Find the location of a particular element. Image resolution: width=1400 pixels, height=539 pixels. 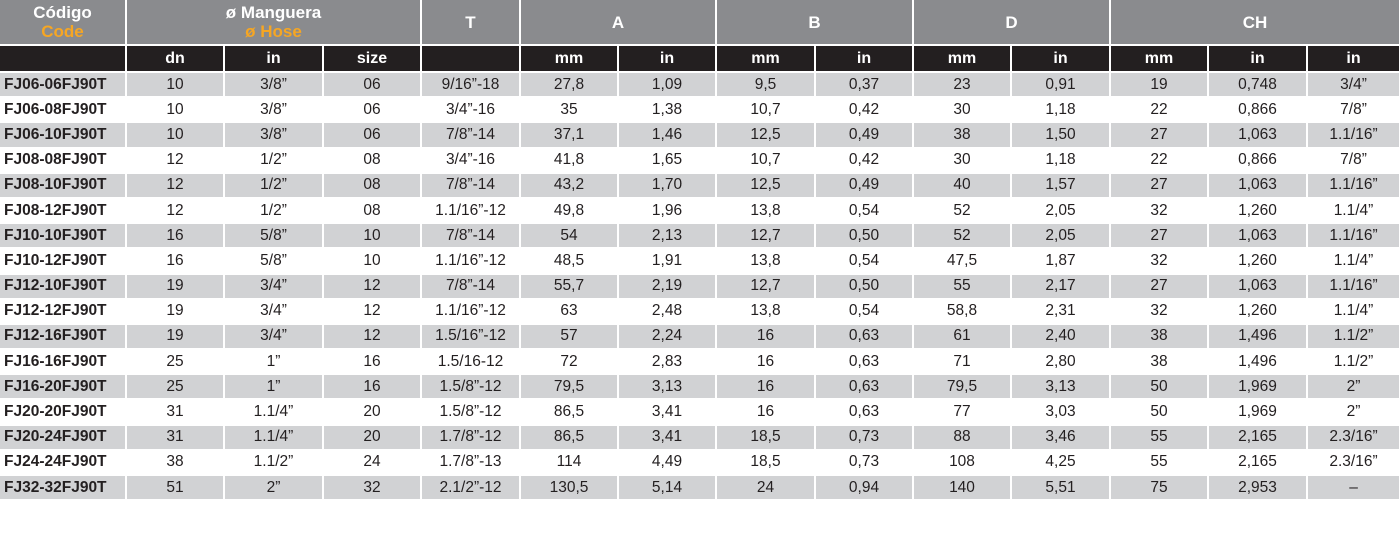

table-cell: 2,165 is located at coordinates (1257, 437).